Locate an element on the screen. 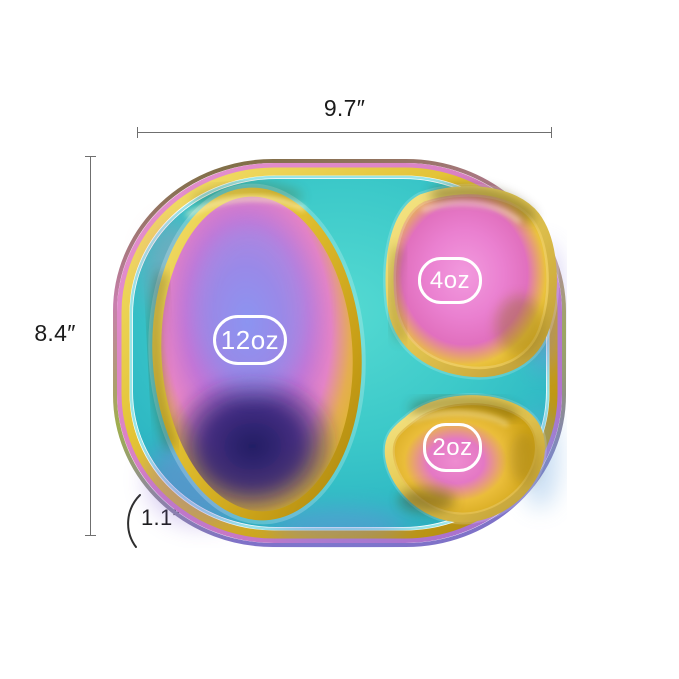 The image size is (679, 679). depth-arc-icon is located at coordinates (134, 521).